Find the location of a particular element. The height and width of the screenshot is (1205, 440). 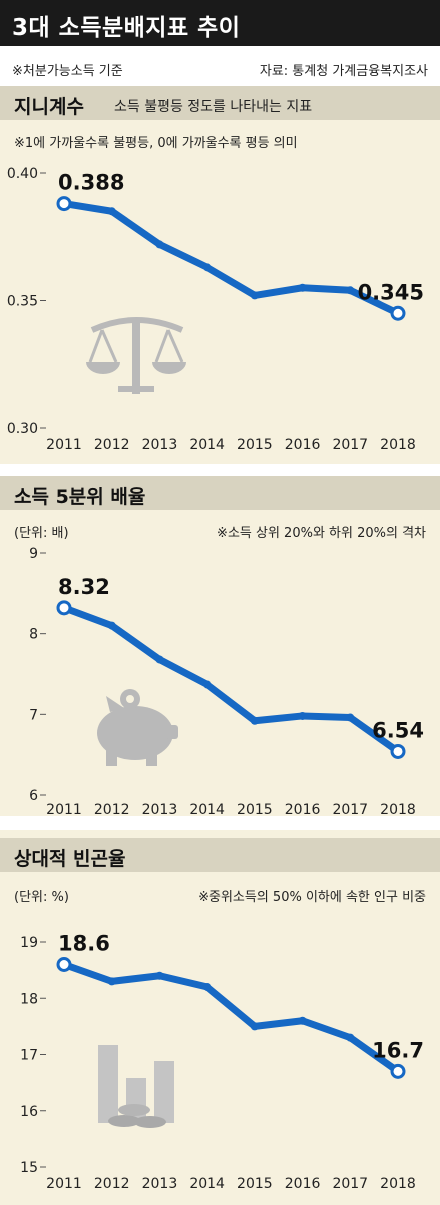

quintile-header: 소득 5분위 배율 is located at coordinates (220, 493).